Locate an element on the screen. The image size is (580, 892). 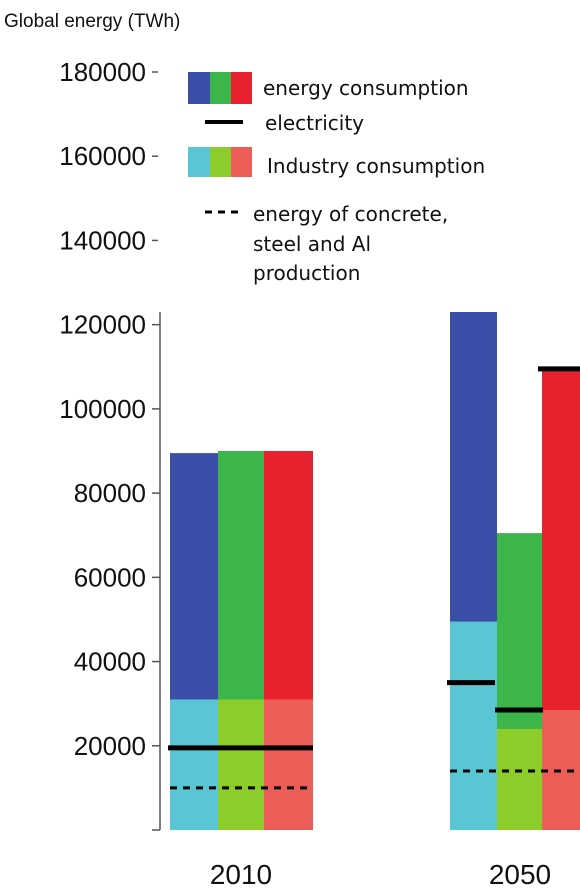
legend-label-dashed-1: energy of concrete, is located at coordinates (350, 214).